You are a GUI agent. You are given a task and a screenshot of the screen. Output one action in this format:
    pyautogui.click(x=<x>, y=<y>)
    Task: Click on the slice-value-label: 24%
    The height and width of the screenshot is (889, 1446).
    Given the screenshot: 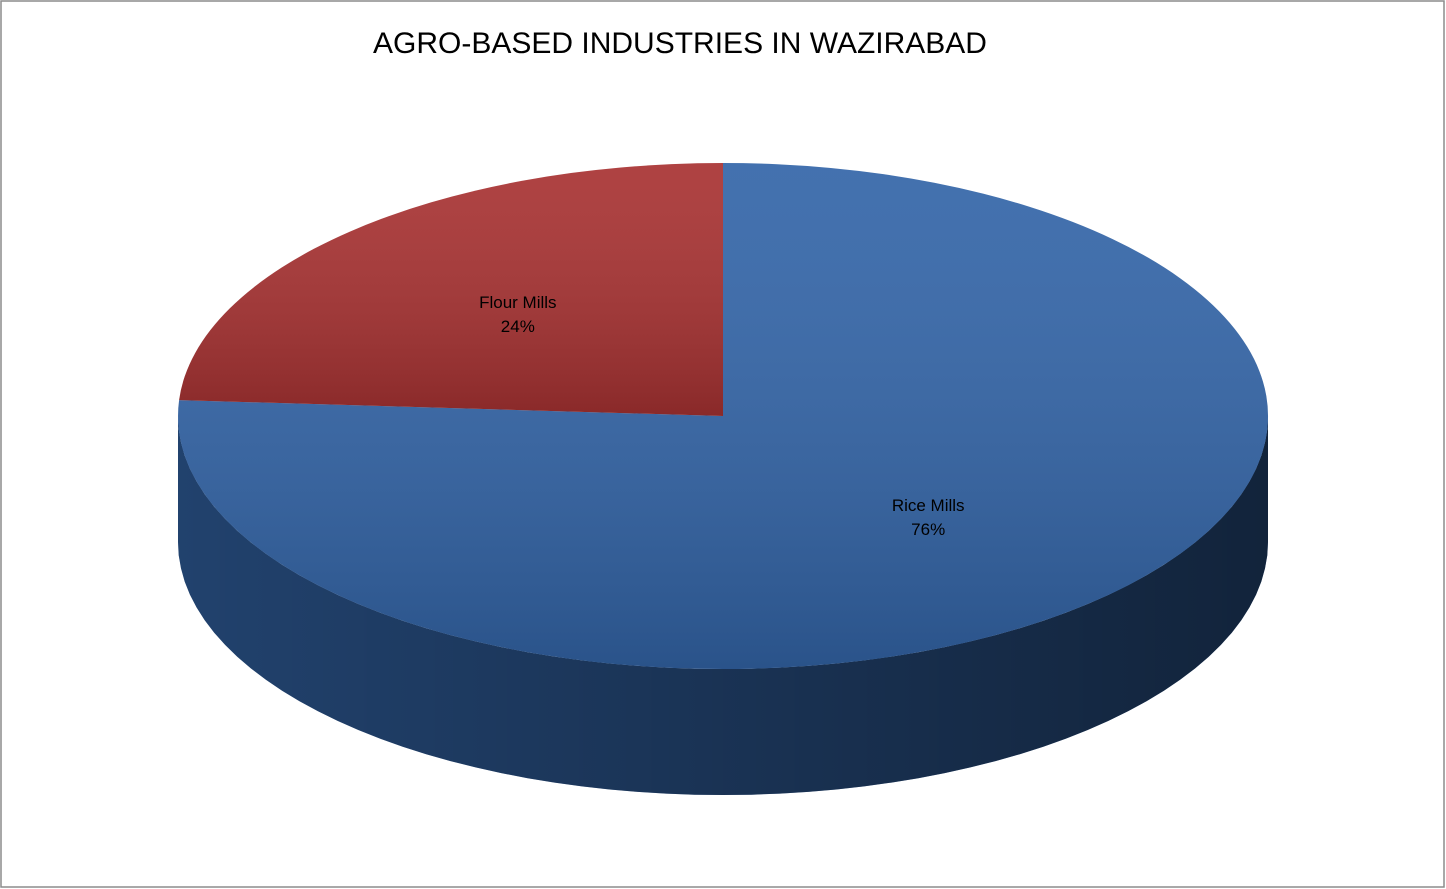 What is the action you would take?
    pyautogui.click(x=518, y=326)
    